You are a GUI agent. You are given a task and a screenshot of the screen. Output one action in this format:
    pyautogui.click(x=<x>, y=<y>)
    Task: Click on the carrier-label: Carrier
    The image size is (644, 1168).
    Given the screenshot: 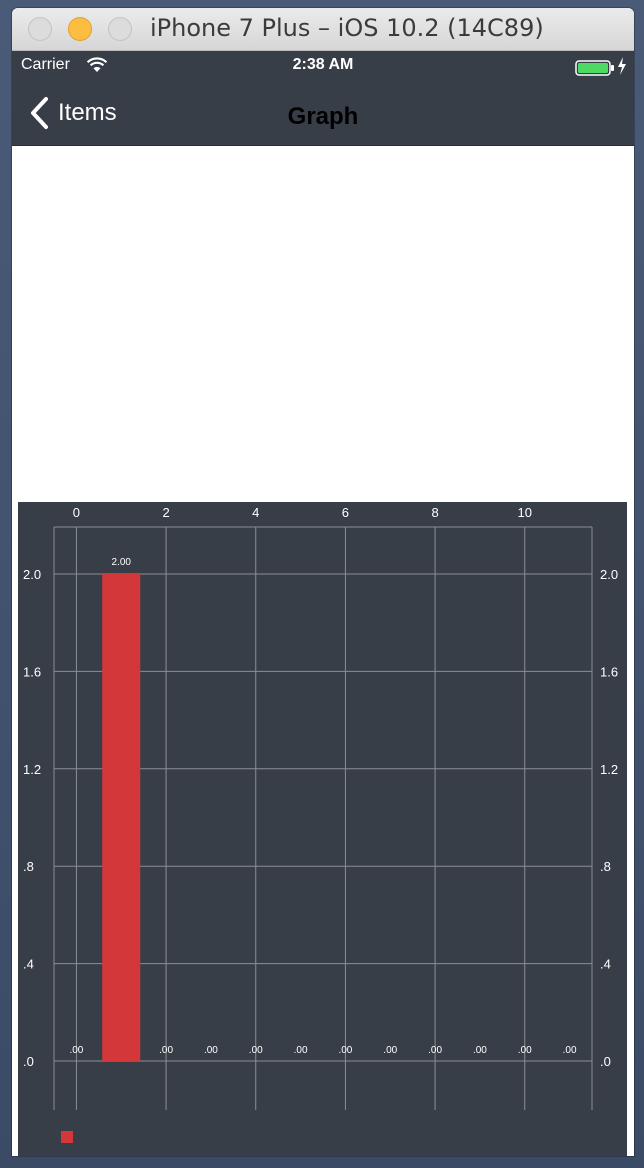 What is the action you would take?
    pyautogui.click(x=45, y=64)
    